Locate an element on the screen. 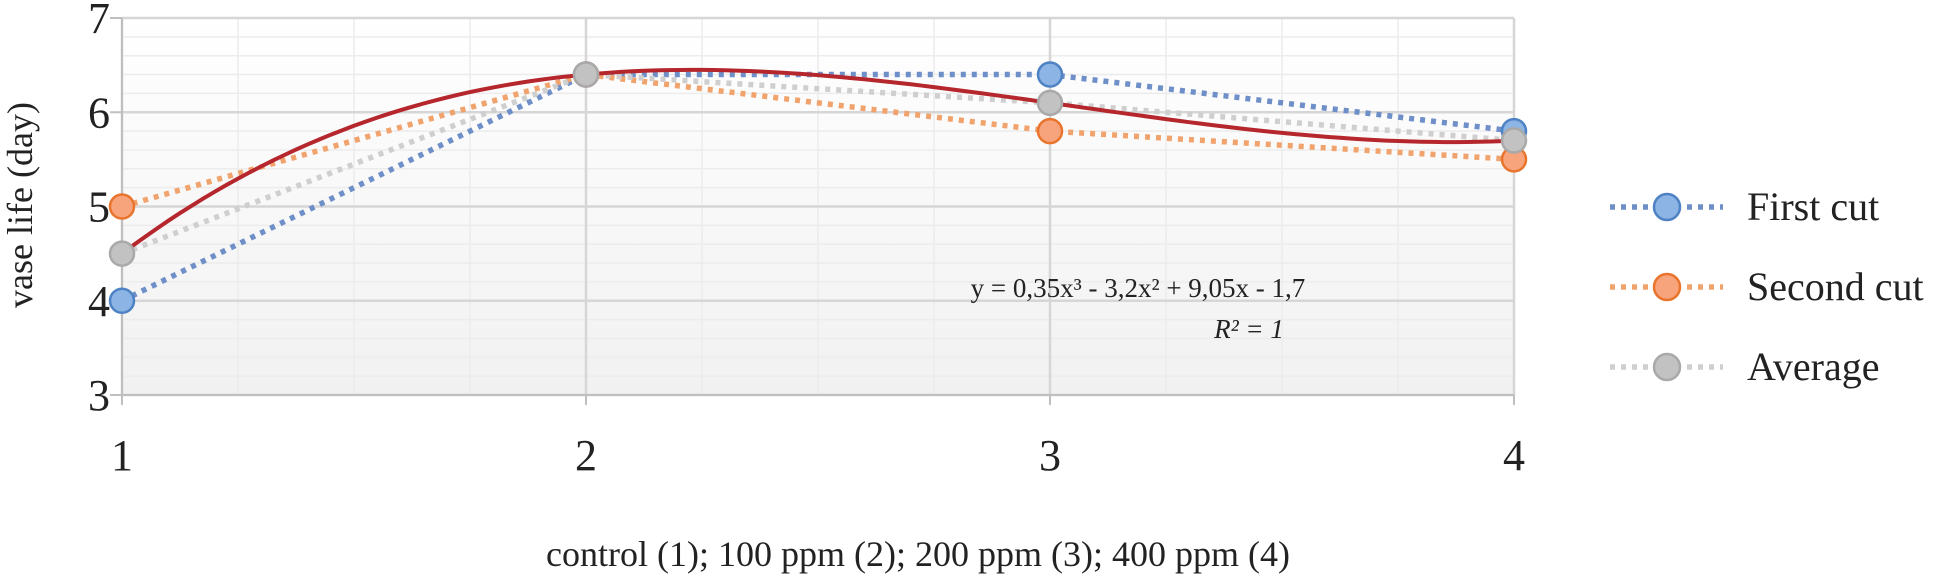 The width and height of the screenshot is (1943, 577). y-axis-title: vase life (day) is located at coordinates (20, 205).